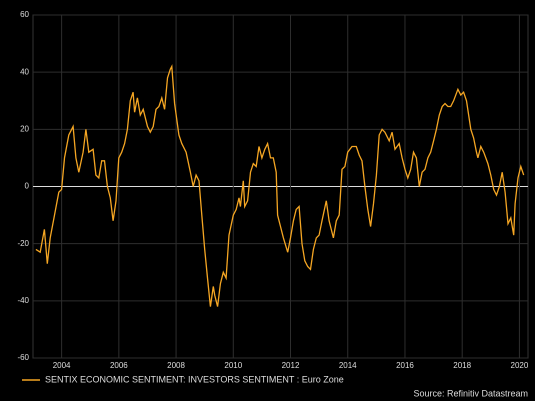 This screenshot has width=535, height=401. I want to click on source: Source: Refinitiv Datastream, so click(470, 393).